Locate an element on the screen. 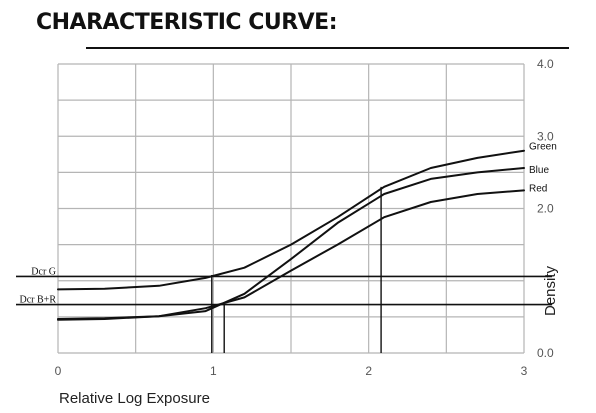 This screenshot has height=413, width=596. x-tick-label: 1 is located at coordinates (213, 371).